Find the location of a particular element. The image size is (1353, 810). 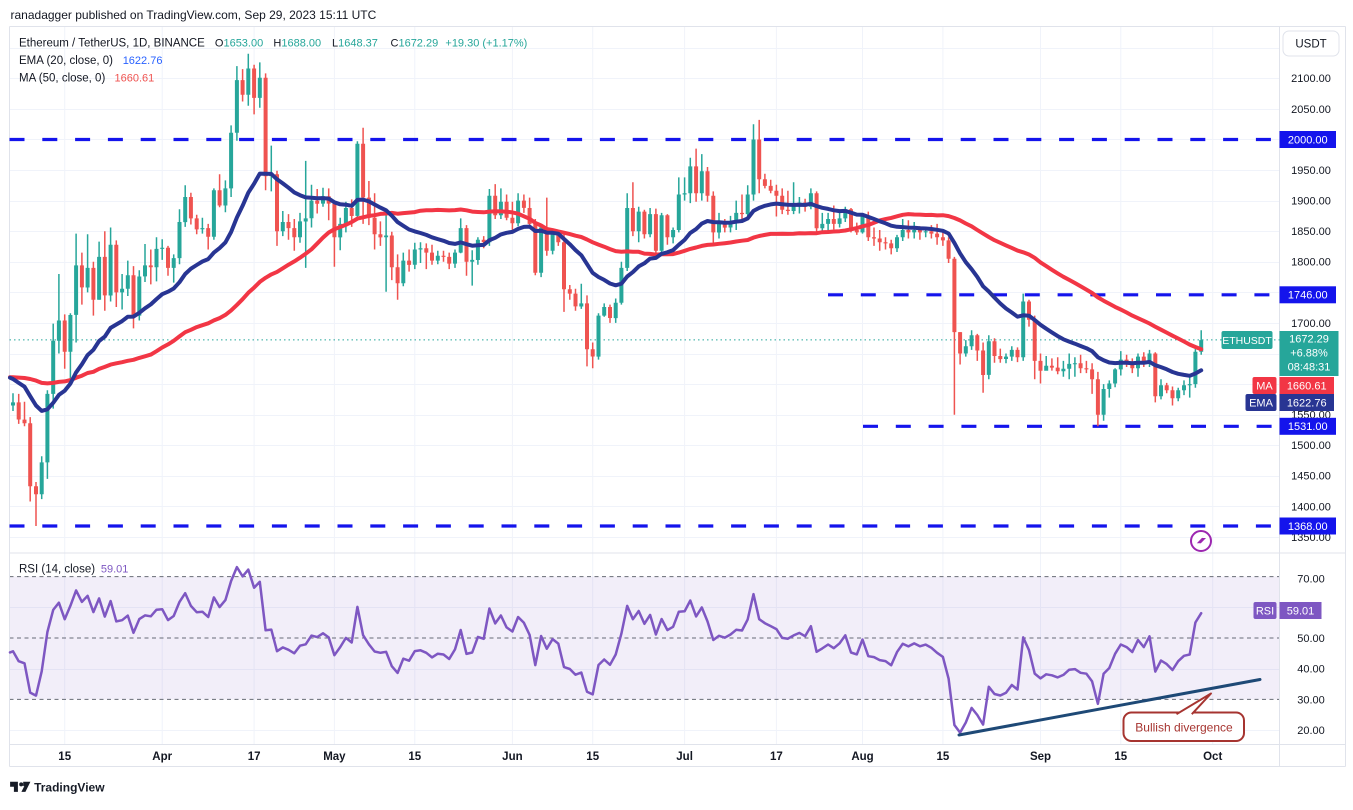

svg-text:Ethereum / TetherUS, 1D, BINAN: Ethereum / TetherUS, 1D, BINANCE is located at coordinates (112, 43).